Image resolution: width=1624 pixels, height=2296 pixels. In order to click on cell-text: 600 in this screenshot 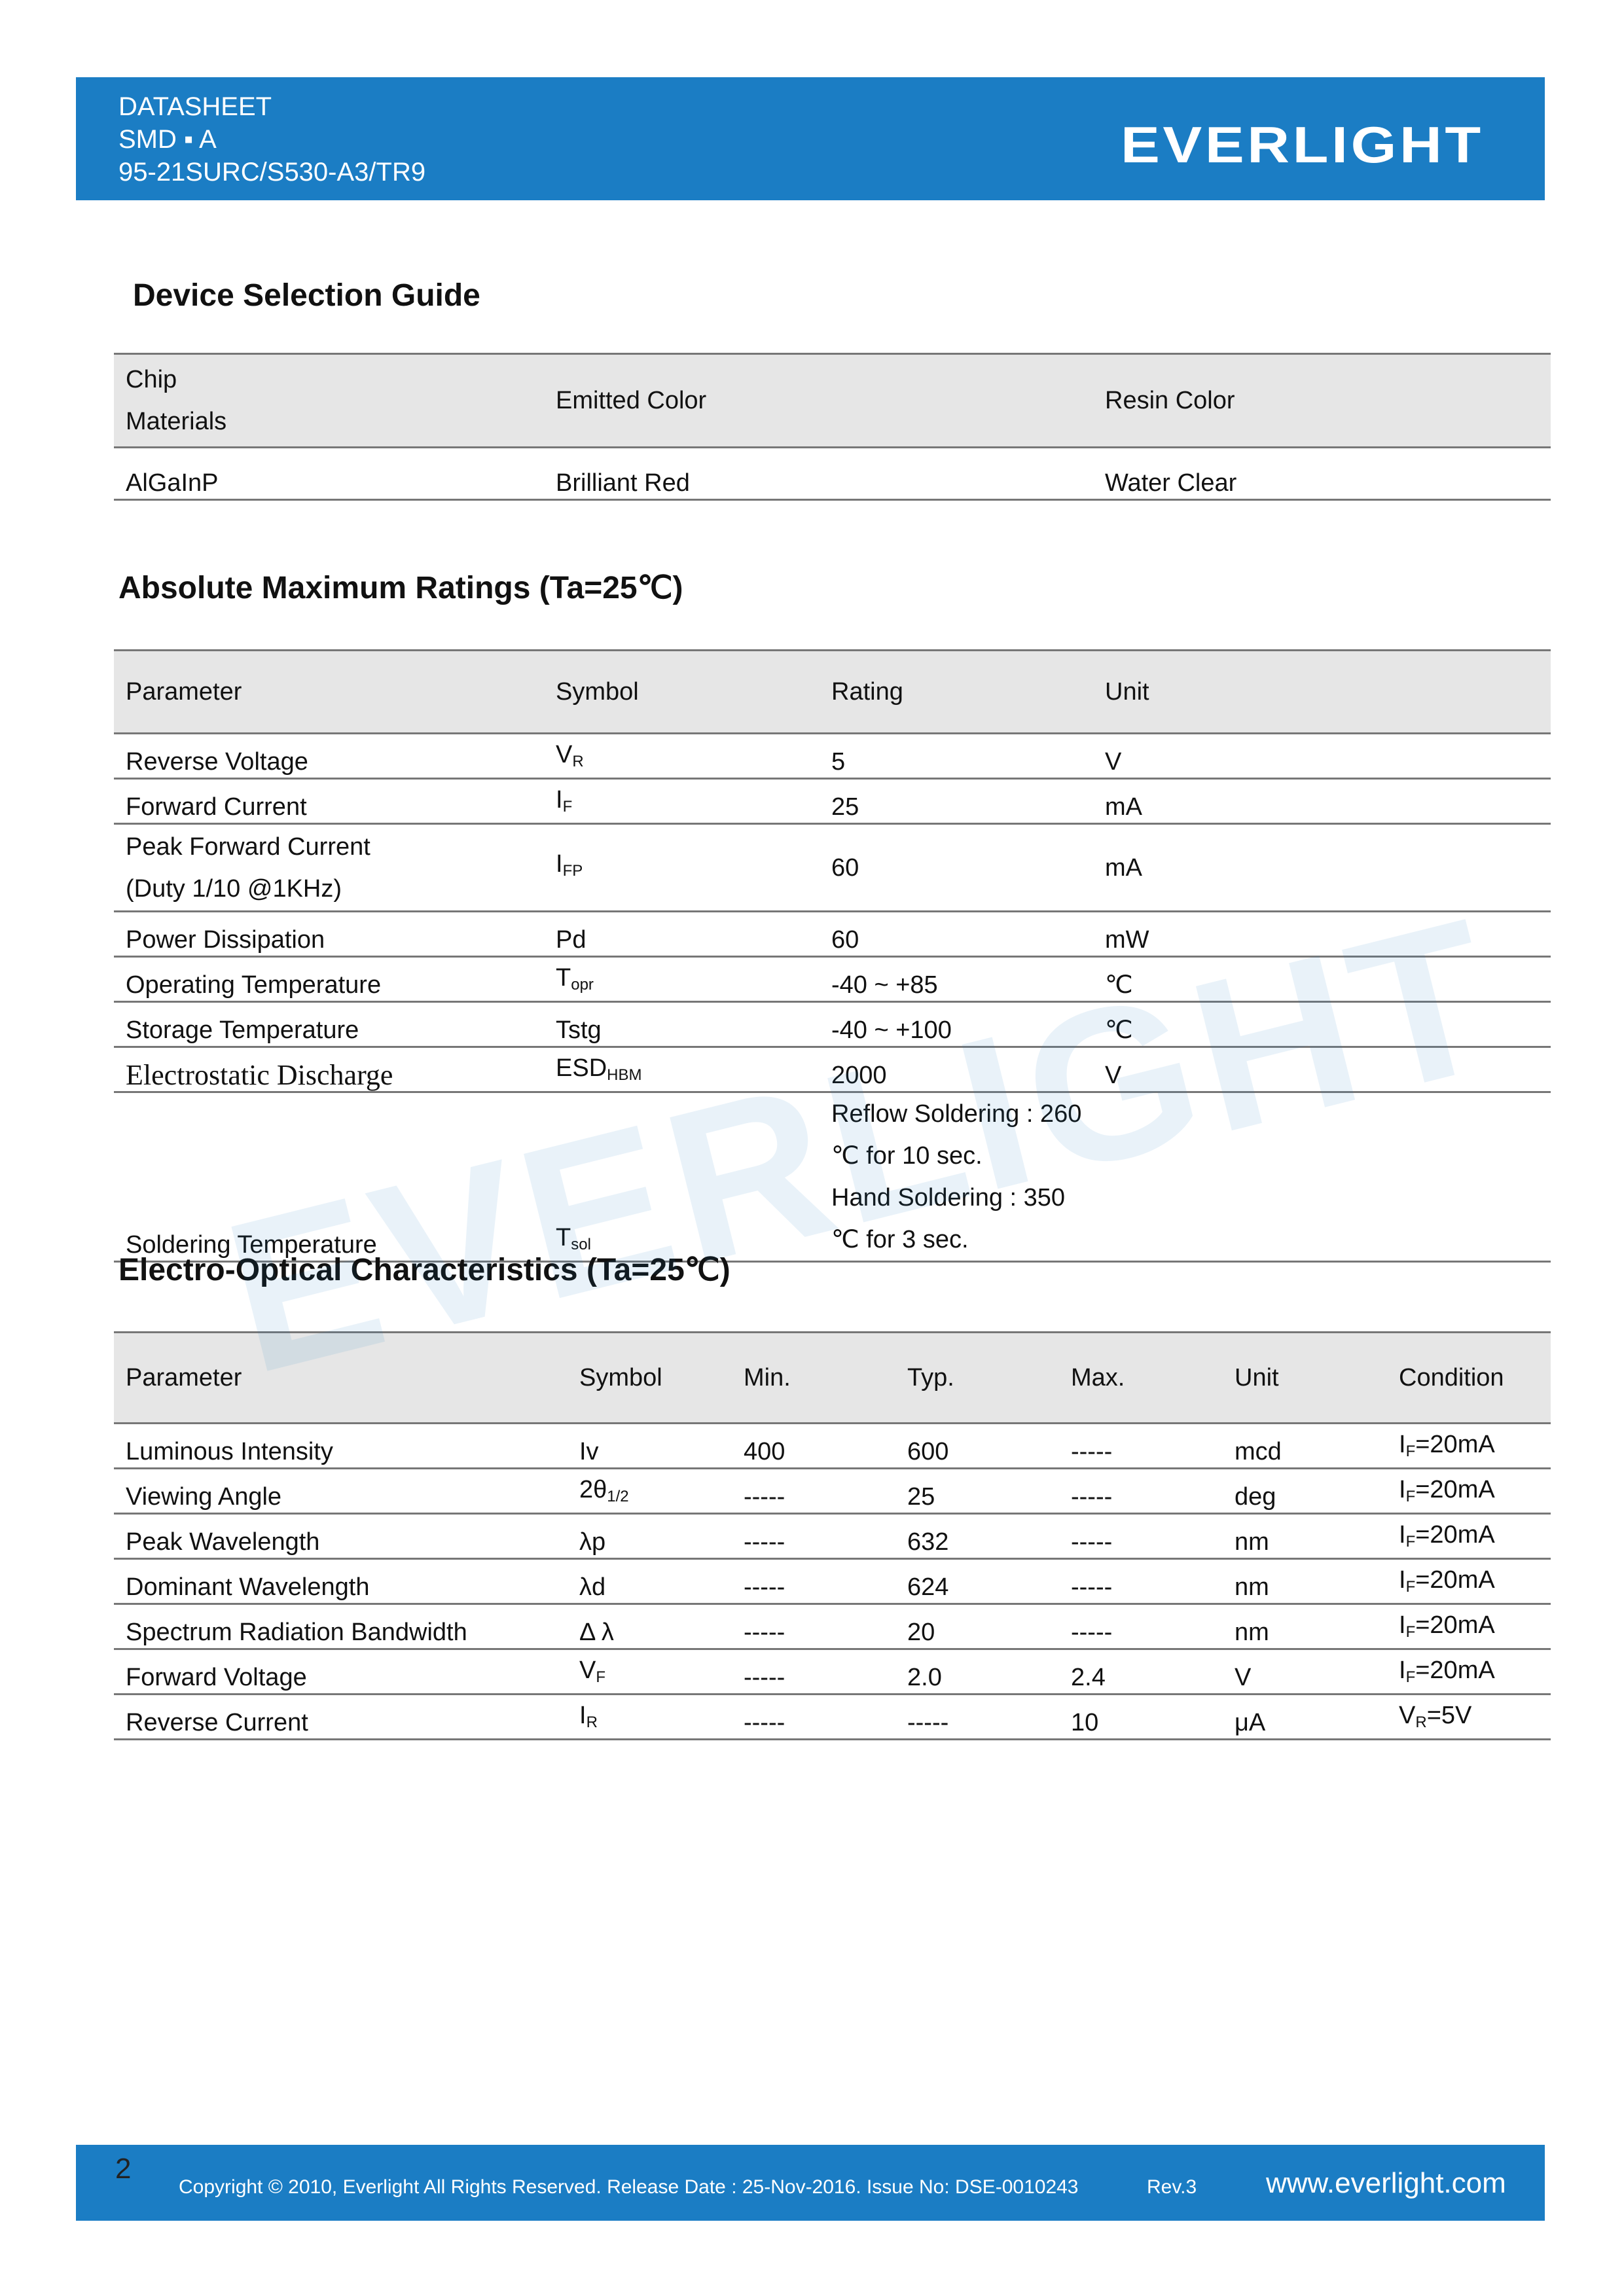, I will do `click(928, 1451)`.